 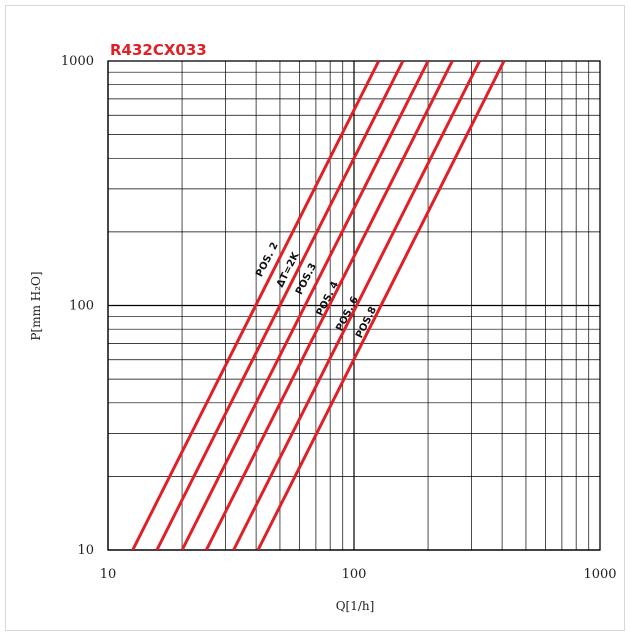 What do you see at coordinates (328, 299) in the screenshot?
I see `curve-label: POS. 4` at bounding box center [328, 299].